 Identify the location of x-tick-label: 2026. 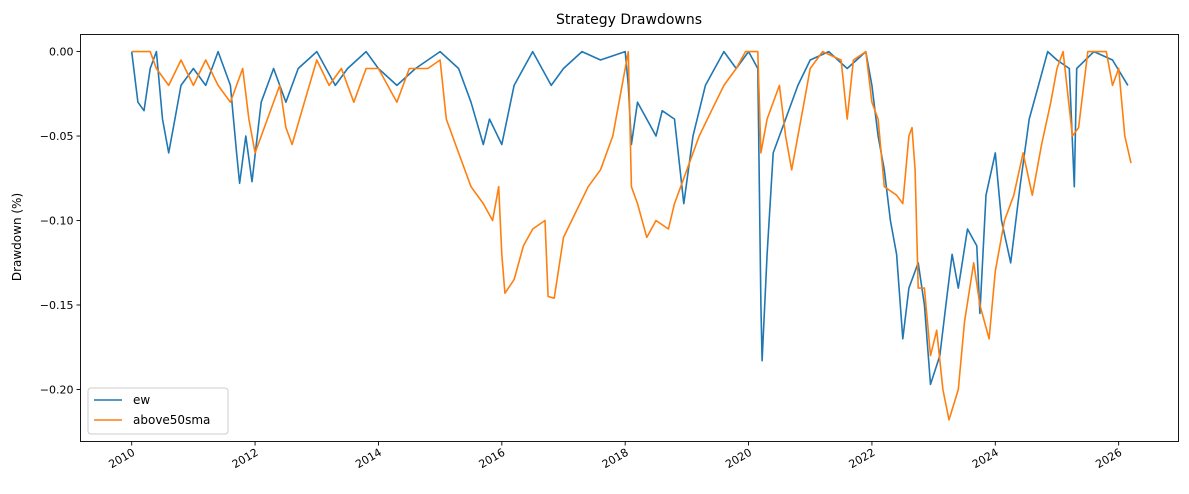
(1108, 458).